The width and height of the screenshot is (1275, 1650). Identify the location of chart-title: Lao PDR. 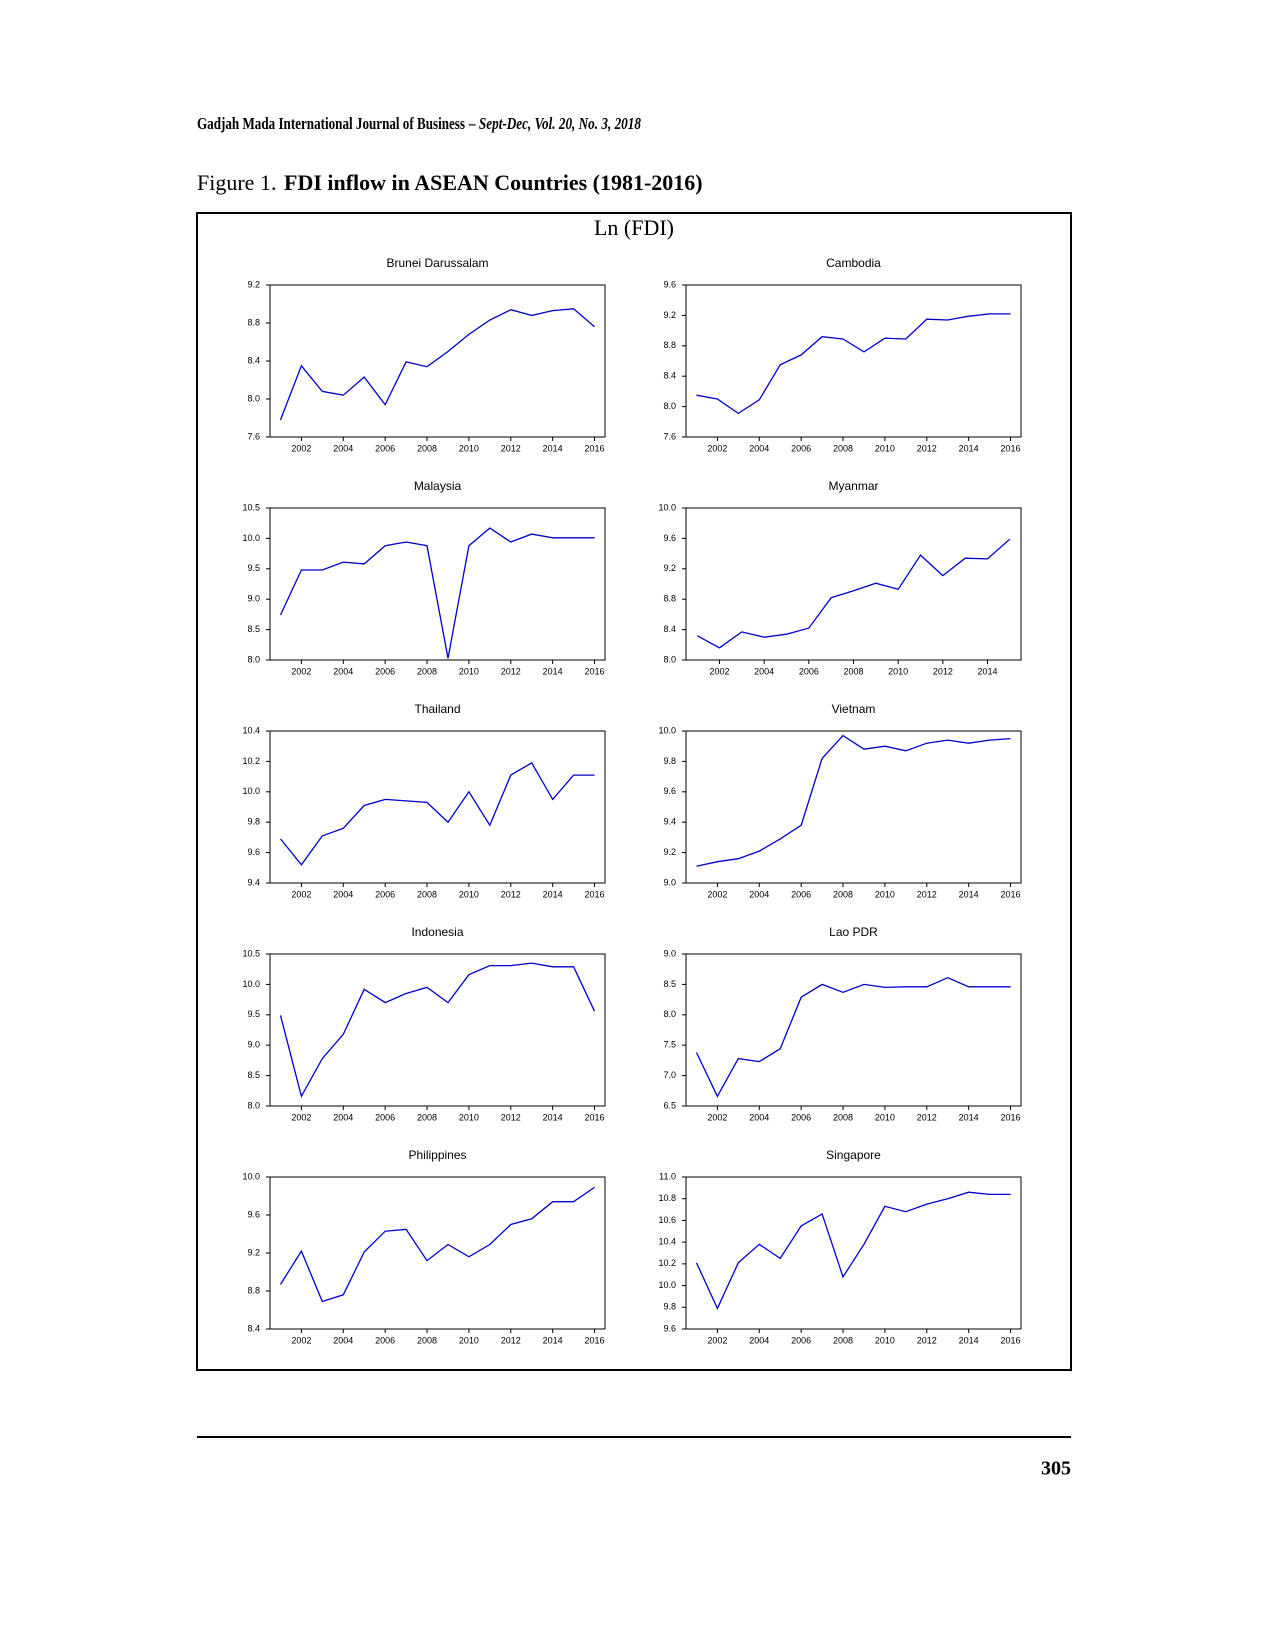
(853, 932).